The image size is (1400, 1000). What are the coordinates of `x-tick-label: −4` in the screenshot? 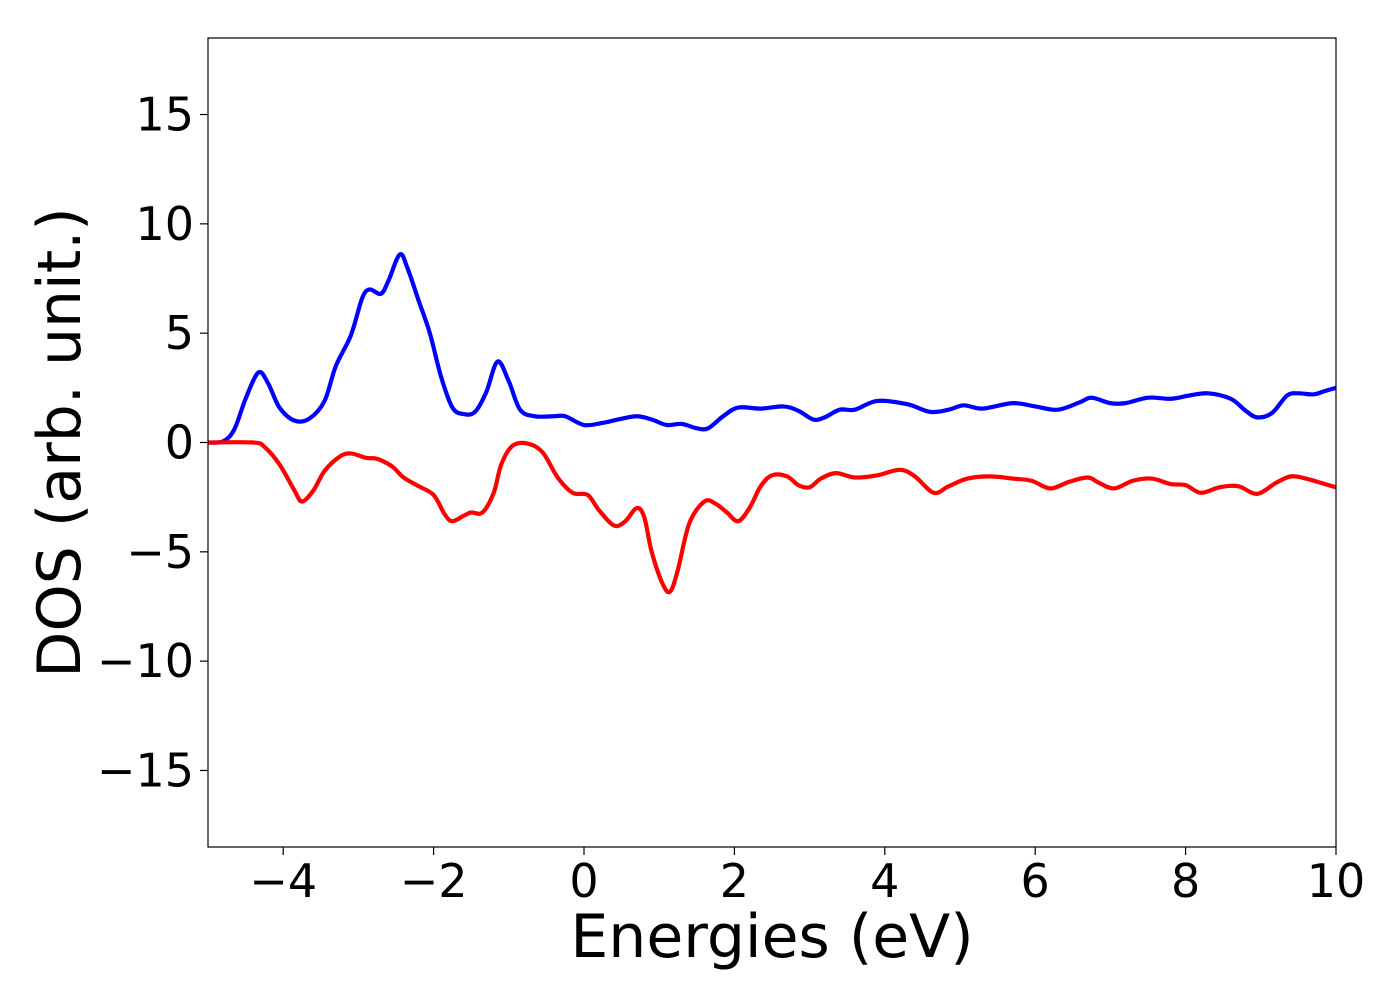 It's located at (283, 881).